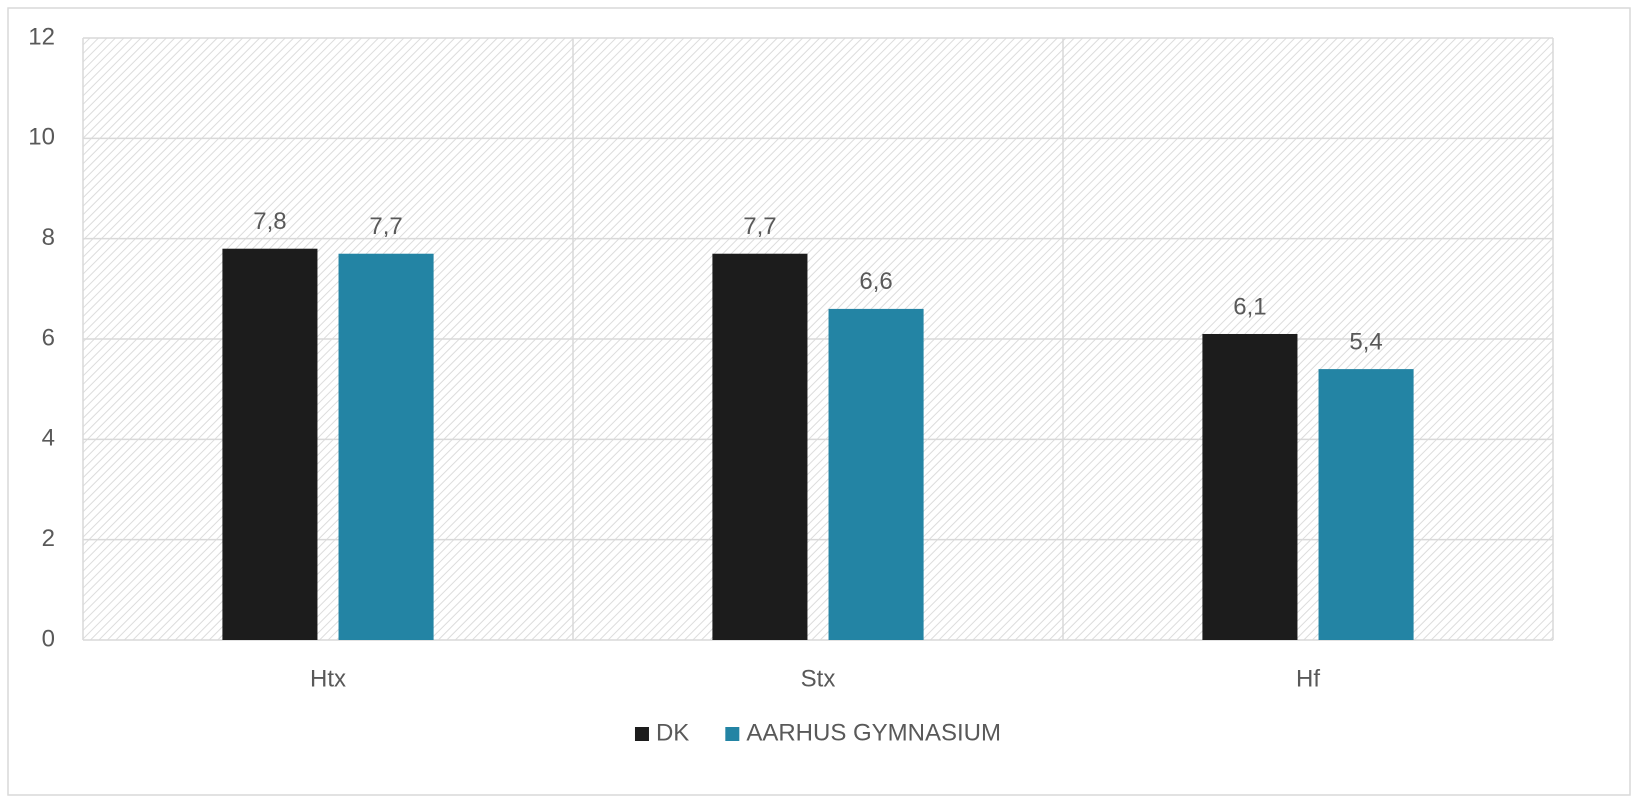 This screenshot has width=1639, height=804. What do you see at coordinates (48, 337) in the screenshot?
I see `y-tick-label: 6` at bounding box center [48, 337].